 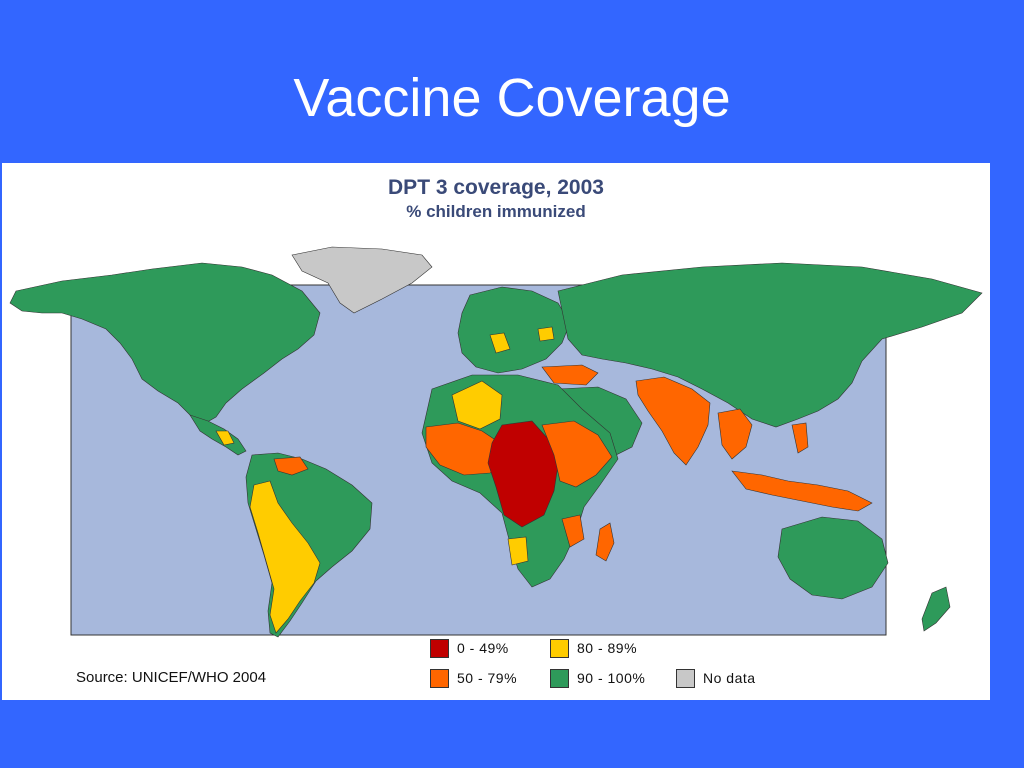 What do you see at coordinates (514, 330) in the screenshot?
I see `region-europe` at bounding box center [514, 330].